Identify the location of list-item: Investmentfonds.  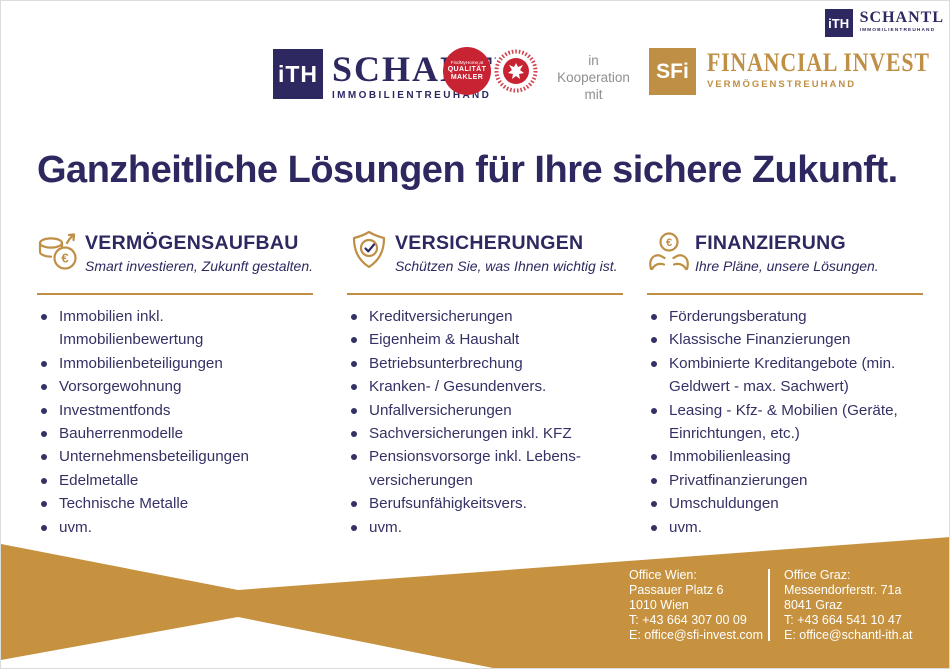
(168, 410).